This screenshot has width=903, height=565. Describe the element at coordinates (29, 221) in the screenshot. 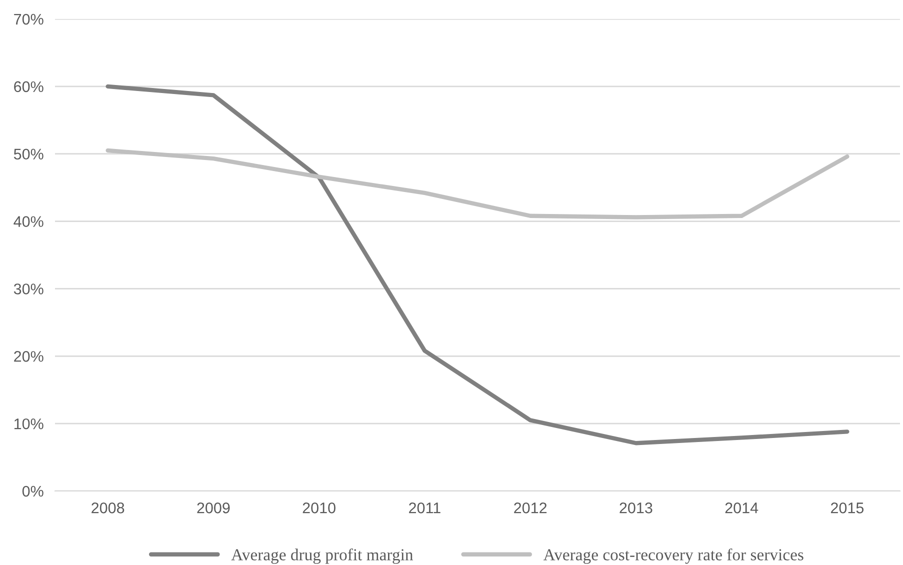

I see `y-tick-label: 40%` at that location.